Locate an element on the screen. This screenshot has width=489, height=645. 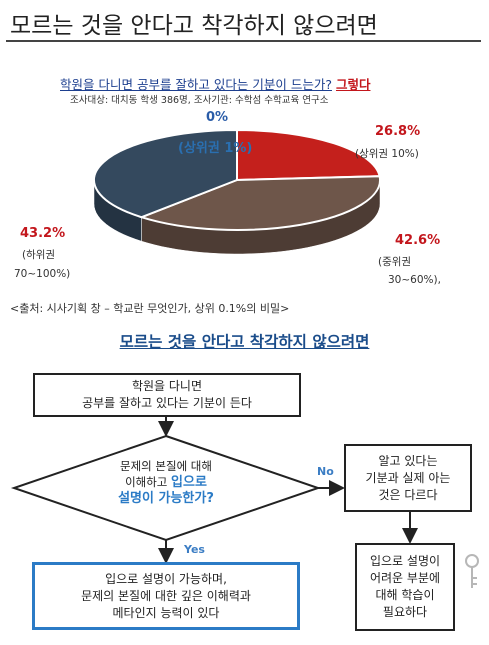
slice-top1-label: (상위권 1%) is located at coordinates (215, 148).